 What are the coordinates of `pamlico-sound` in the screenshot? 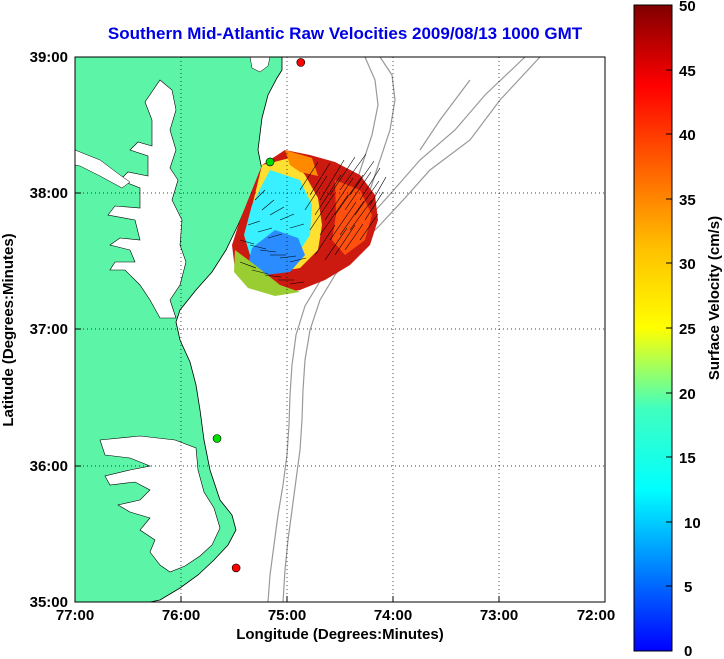 It's located at (160, 504).